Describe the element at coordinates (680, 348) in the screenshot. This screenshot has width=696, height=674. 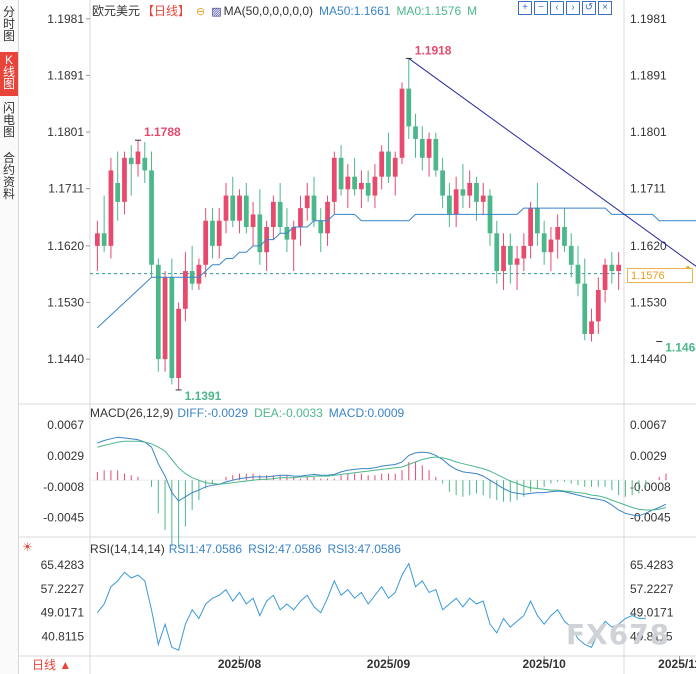
I see `annotation-label: 1.1468` at that location.